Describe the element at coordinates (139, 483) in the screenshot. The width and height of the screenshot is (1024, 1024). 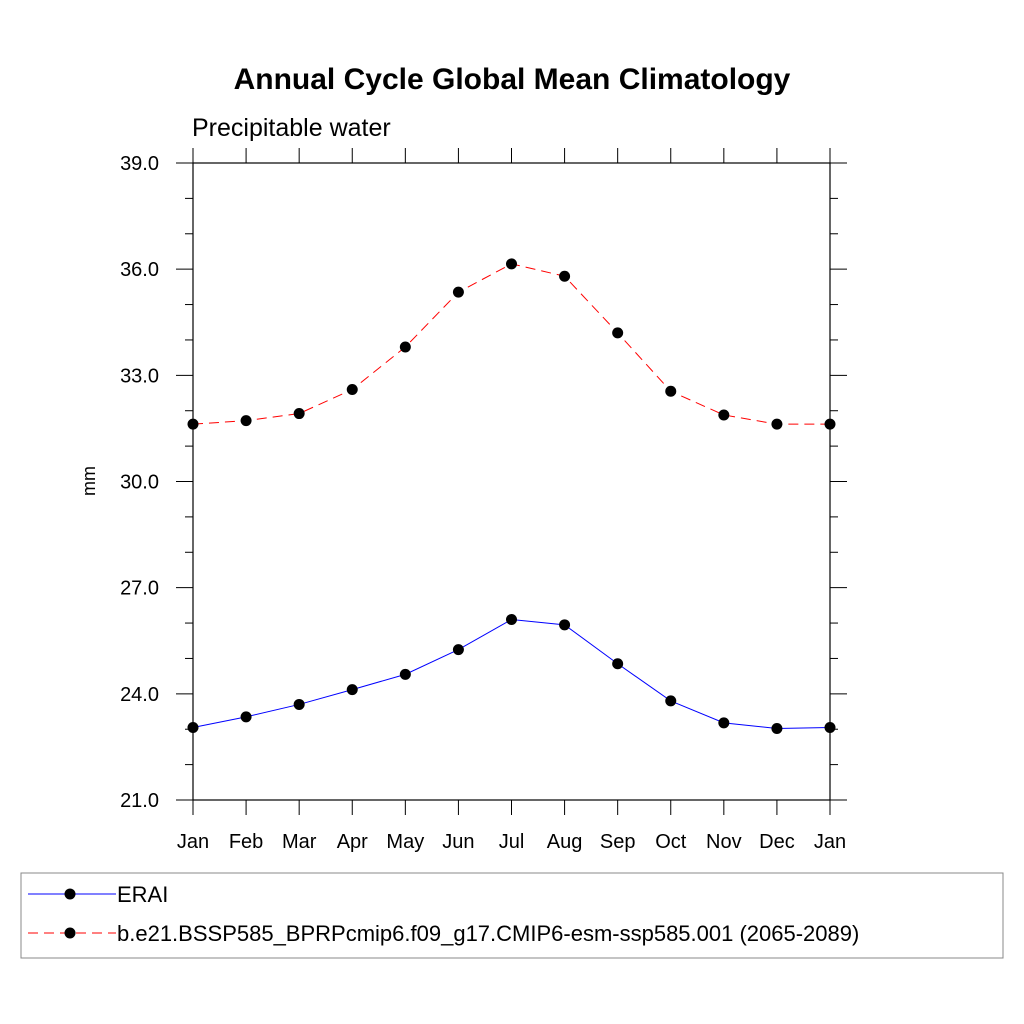
I see `y-tick-label: 30.0` at that location.